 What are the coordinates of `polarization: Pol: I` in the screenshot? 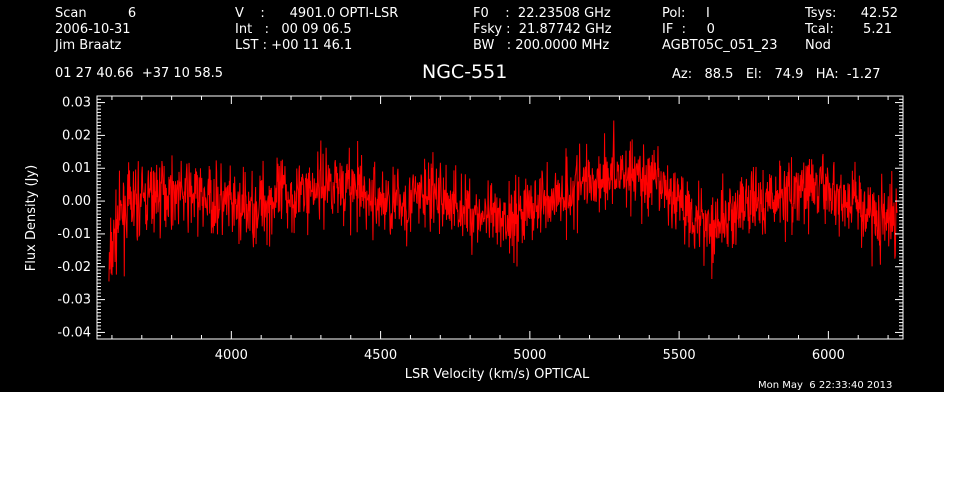 It's located at (686, 13).